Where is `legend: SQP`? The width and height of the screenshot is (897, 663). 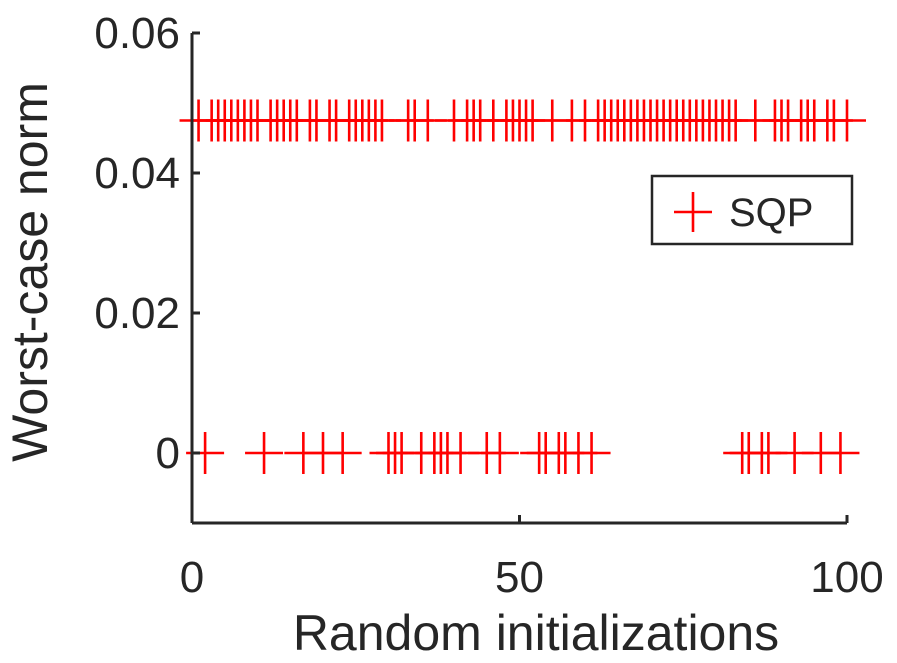
legend: SQP is located at coordinates (752, 210).